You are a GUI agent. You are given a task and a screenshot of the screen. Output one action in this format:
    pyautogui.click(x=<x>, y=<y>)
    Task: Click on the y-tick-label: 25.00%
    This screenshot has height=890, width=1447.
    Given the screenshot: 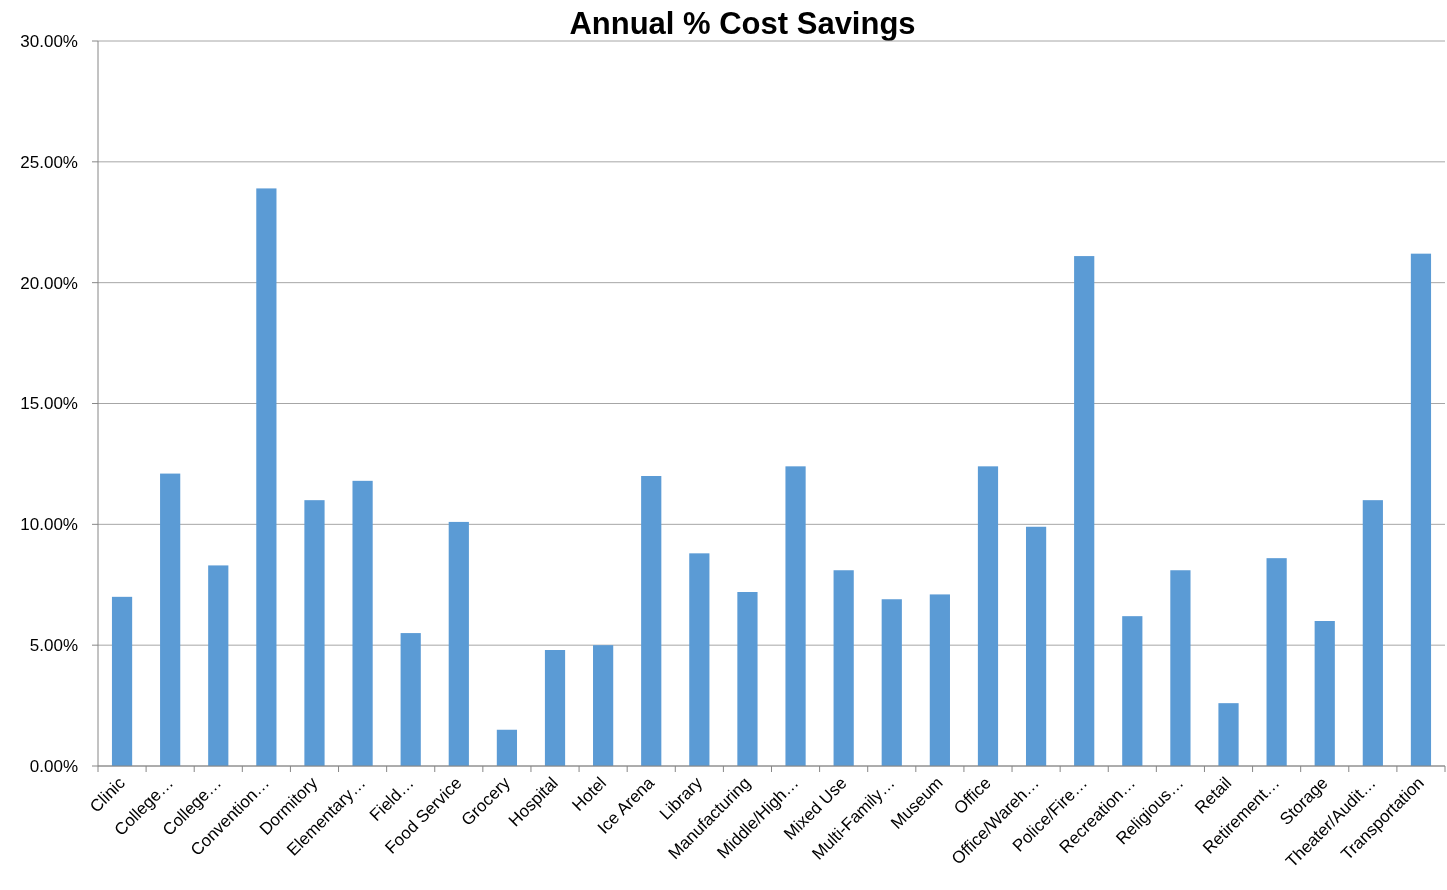 What is the action you would take?
    pyautogui.click(x=49, y=162)
    